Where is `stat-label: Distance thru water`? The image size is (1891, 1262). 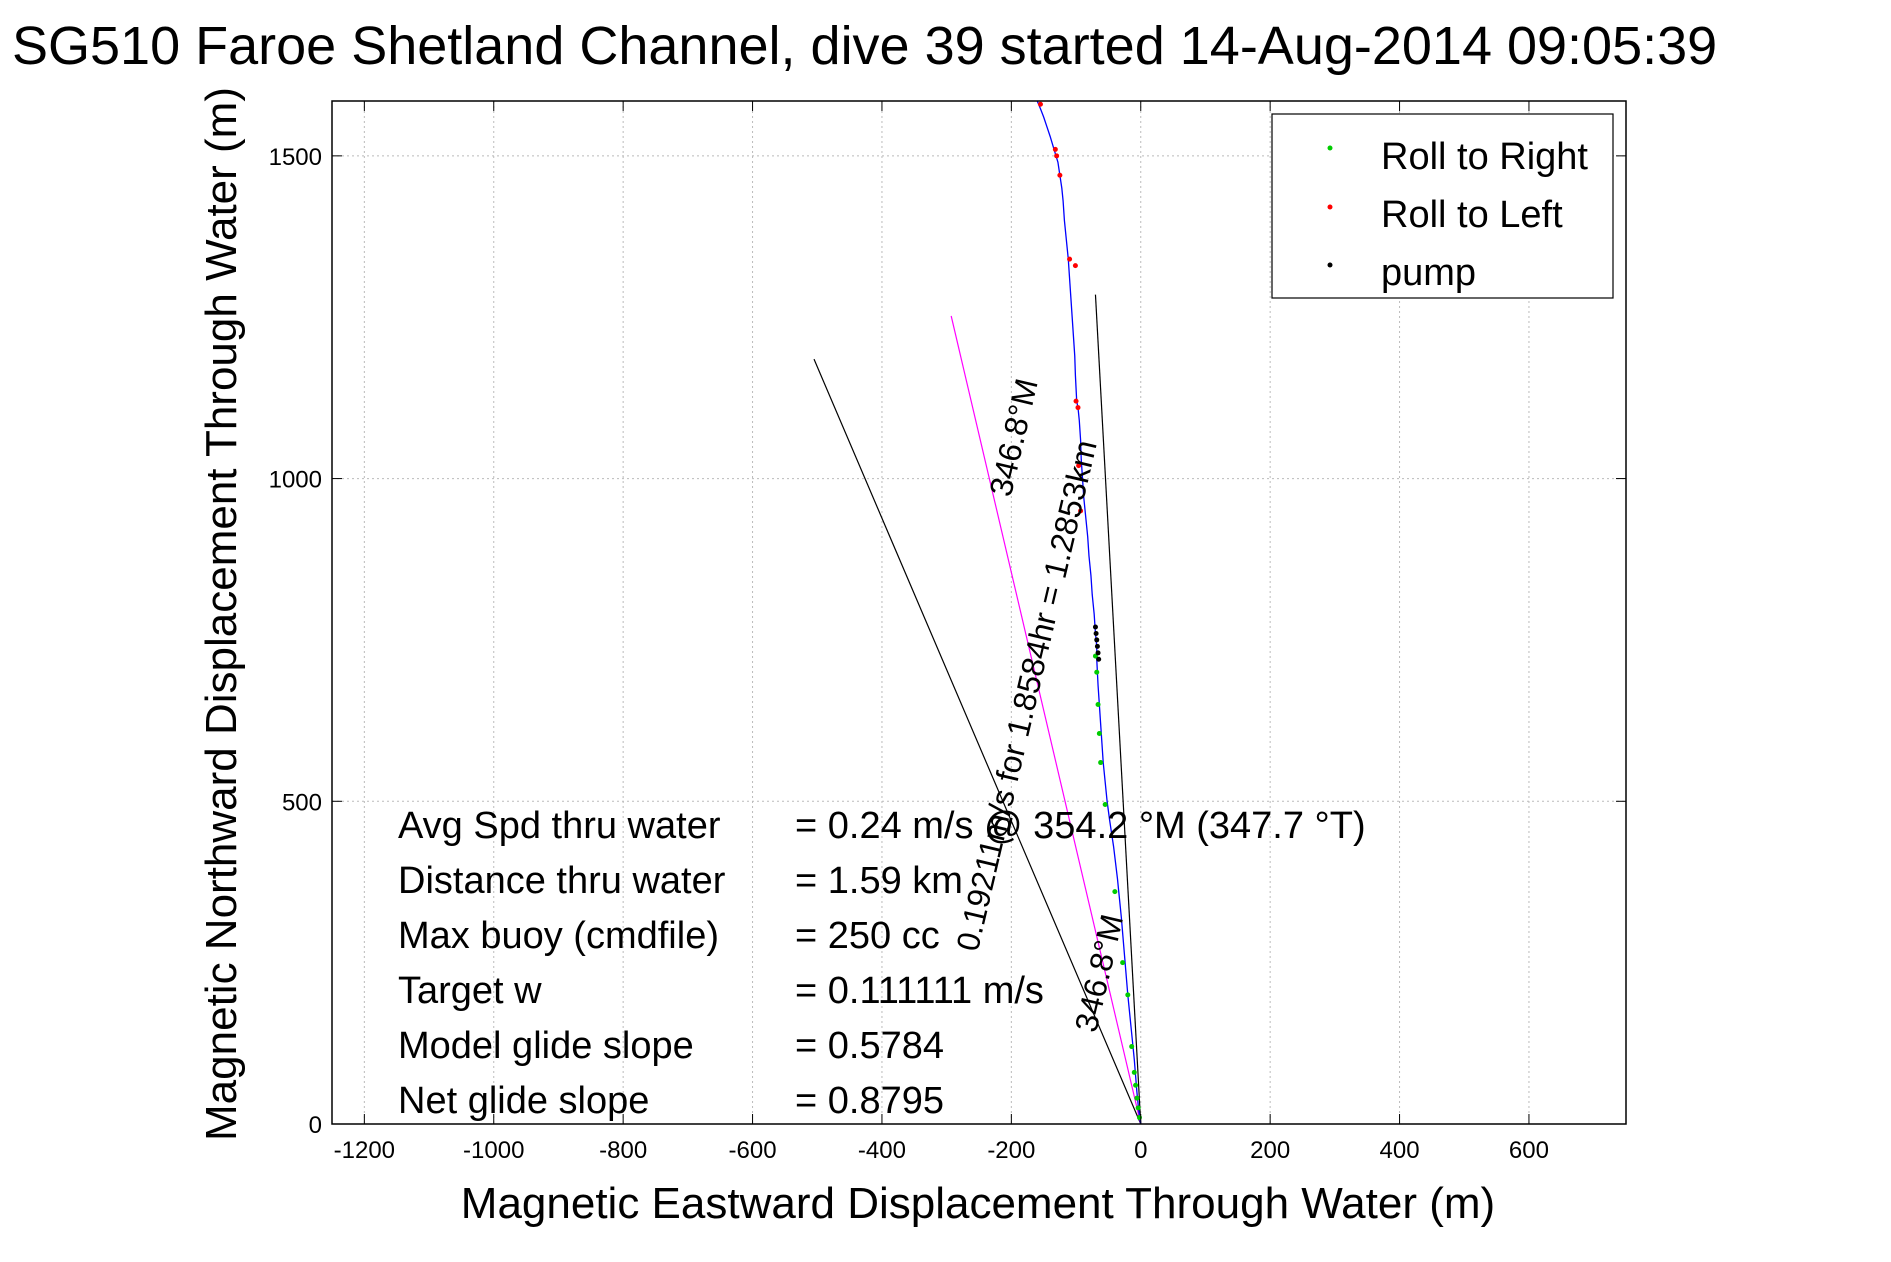
stat-label: Distance thru water is located at coordinates (562, 881).